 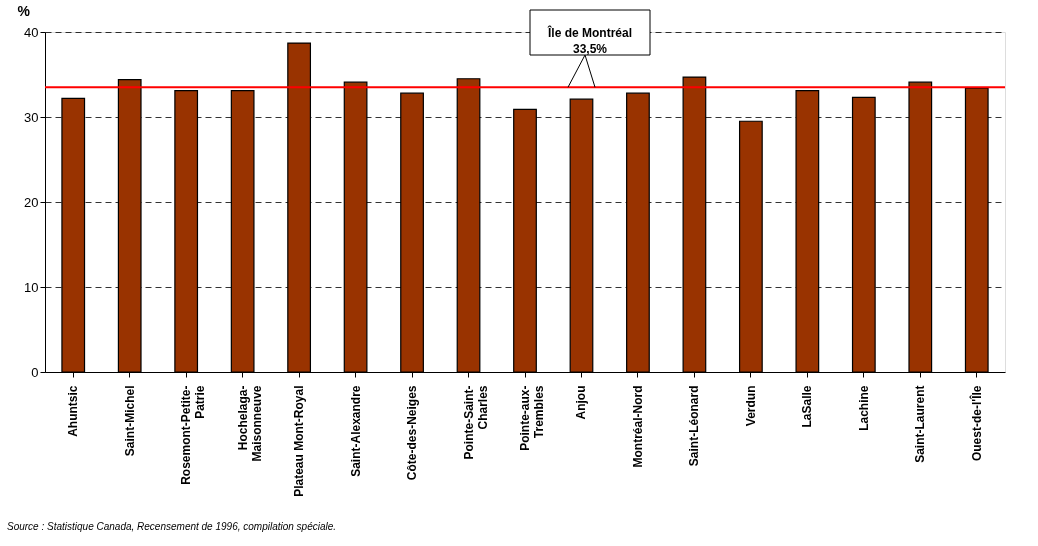 What do you see at coordinates (750, 406) in the screenshot?
I see `x-tick-label: Verdun` at bounding box center [750, 406].